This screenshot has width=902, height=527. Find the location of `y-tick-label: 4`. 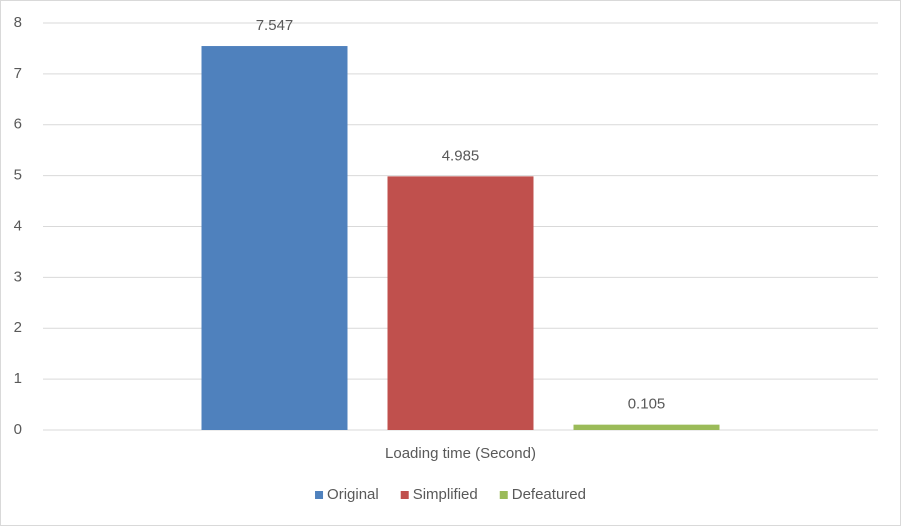

y-tick-label: 4 is located at coordinates (18, 225).